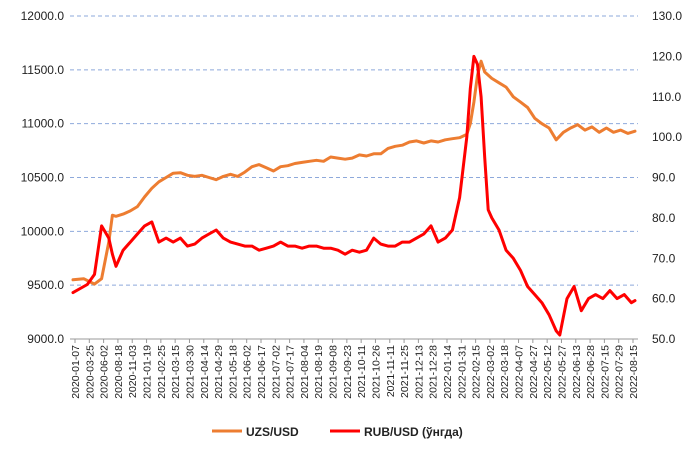 The height and width of the screenshot is (454, 700). What do you see at coordinates (664, 339) in the screenshot?
I see `right-tick-label: 50.0` at bounding box center [664, 339].